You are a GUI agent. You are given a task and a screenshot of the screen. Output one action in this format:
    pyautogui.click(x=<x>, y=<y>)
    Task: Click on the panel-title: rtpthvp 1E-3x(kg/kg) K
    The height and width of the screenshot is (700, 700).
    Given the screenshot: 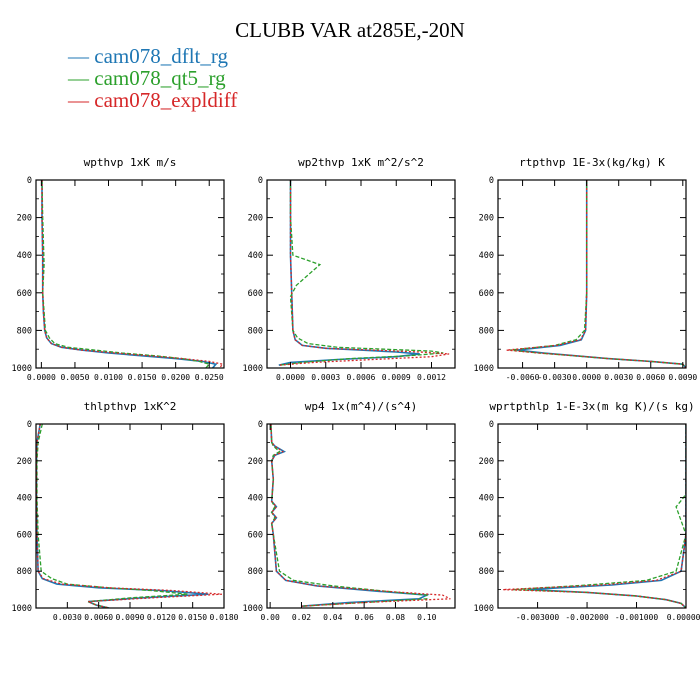 What is the action you would take?
    pyautogui.click(x=592, y=162)
    